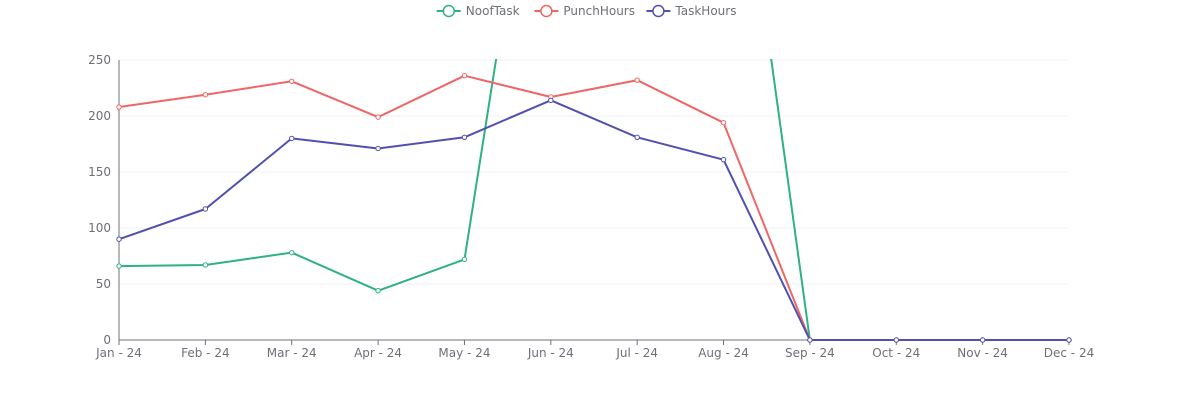 This screenshot has width=1188, height=400. I want to click on legend-item-punchhours: PunchHours, so click(584, 11).